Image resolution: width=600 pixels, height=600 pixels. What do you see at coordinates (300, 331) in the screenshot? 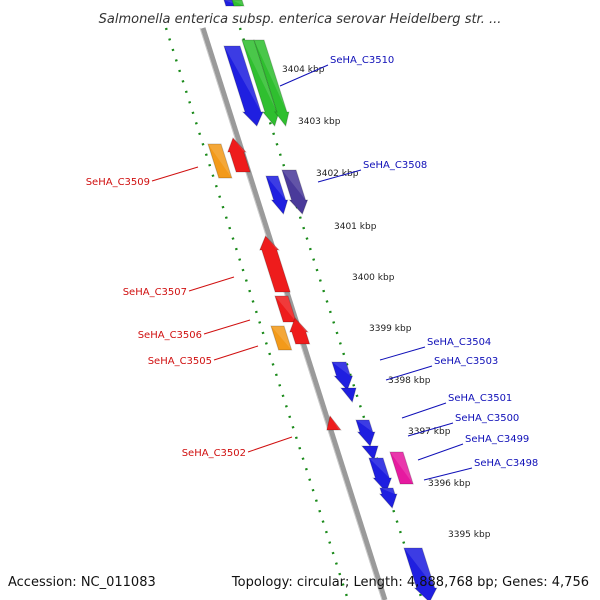
I see `gene-box-c3506-red-b` at bounding box center [300, 331].